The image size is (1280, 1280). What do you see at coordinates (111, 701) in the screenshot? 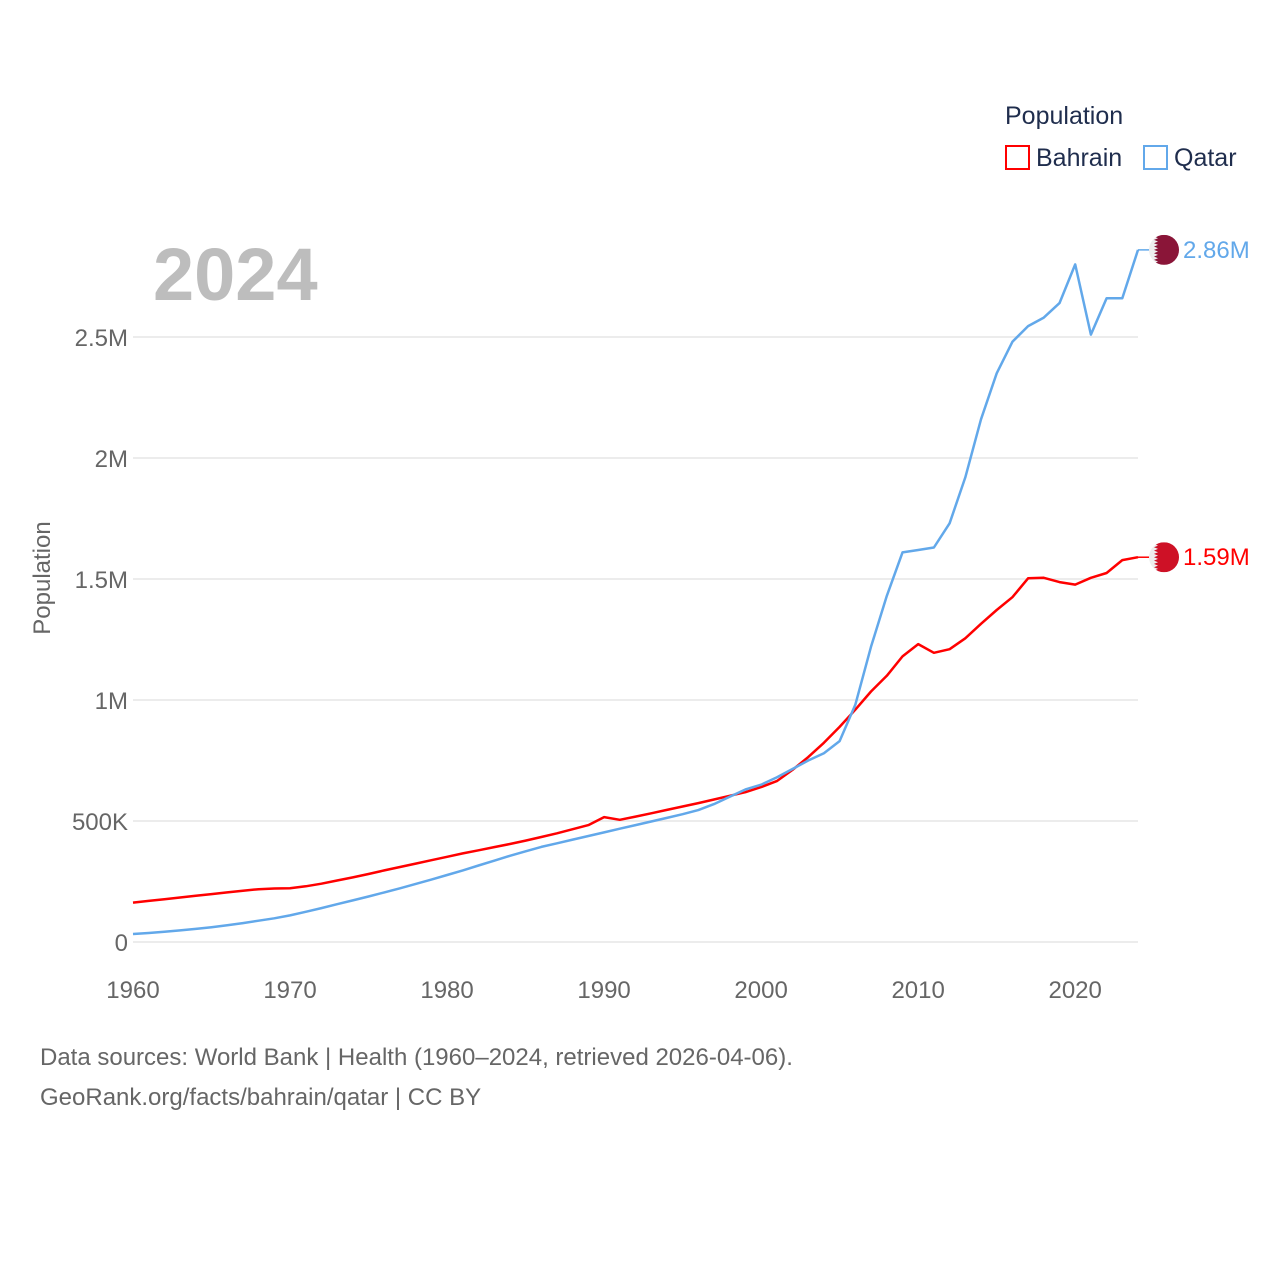
I see `y-tick-label: 1M` at bounding box center [111, 701].